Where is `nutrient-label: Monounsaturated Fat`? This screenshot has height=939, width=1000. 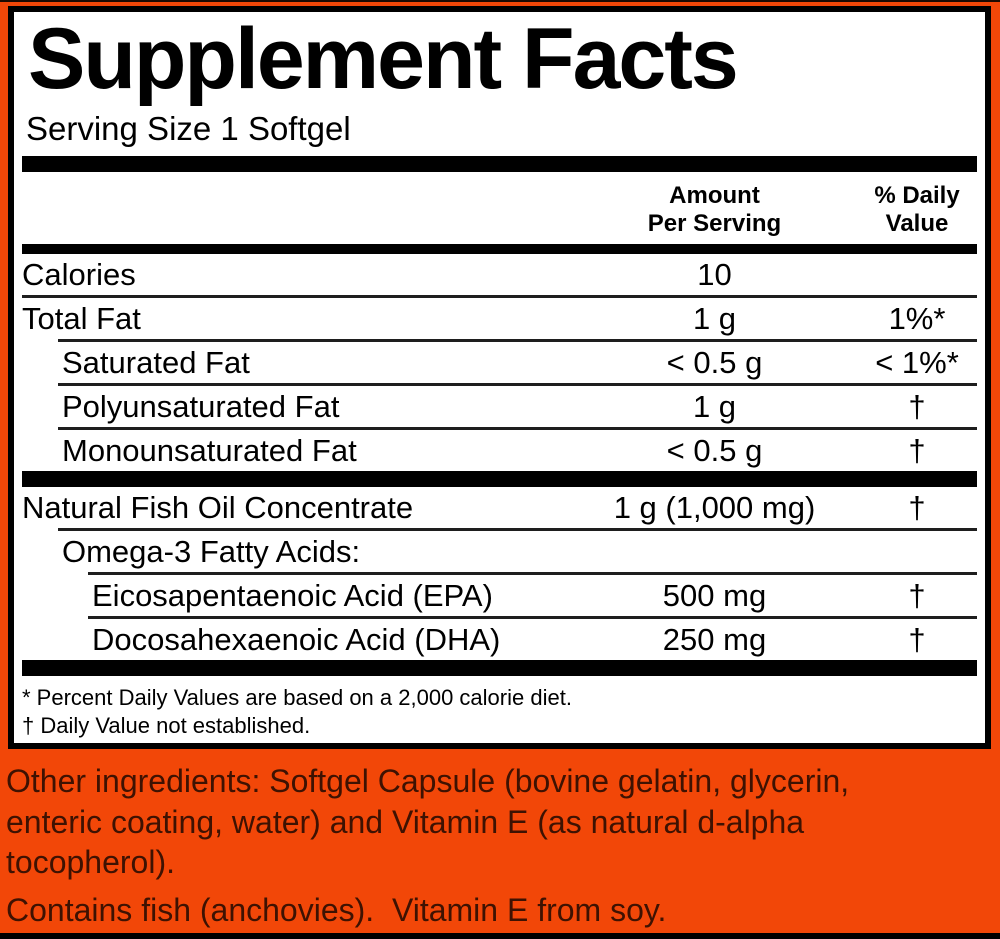 nutrient-label: Monounsaturated Fat is located at coordinates (209, 450).